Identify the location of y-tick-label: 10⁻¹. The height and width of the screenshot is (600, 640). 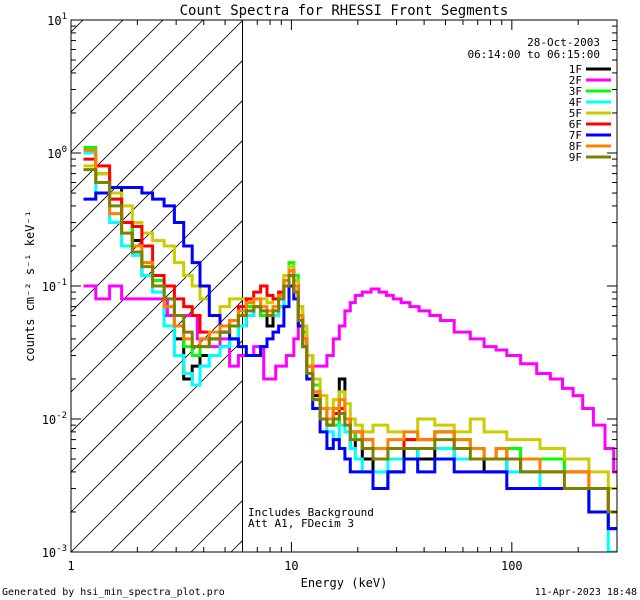
(54, 286).